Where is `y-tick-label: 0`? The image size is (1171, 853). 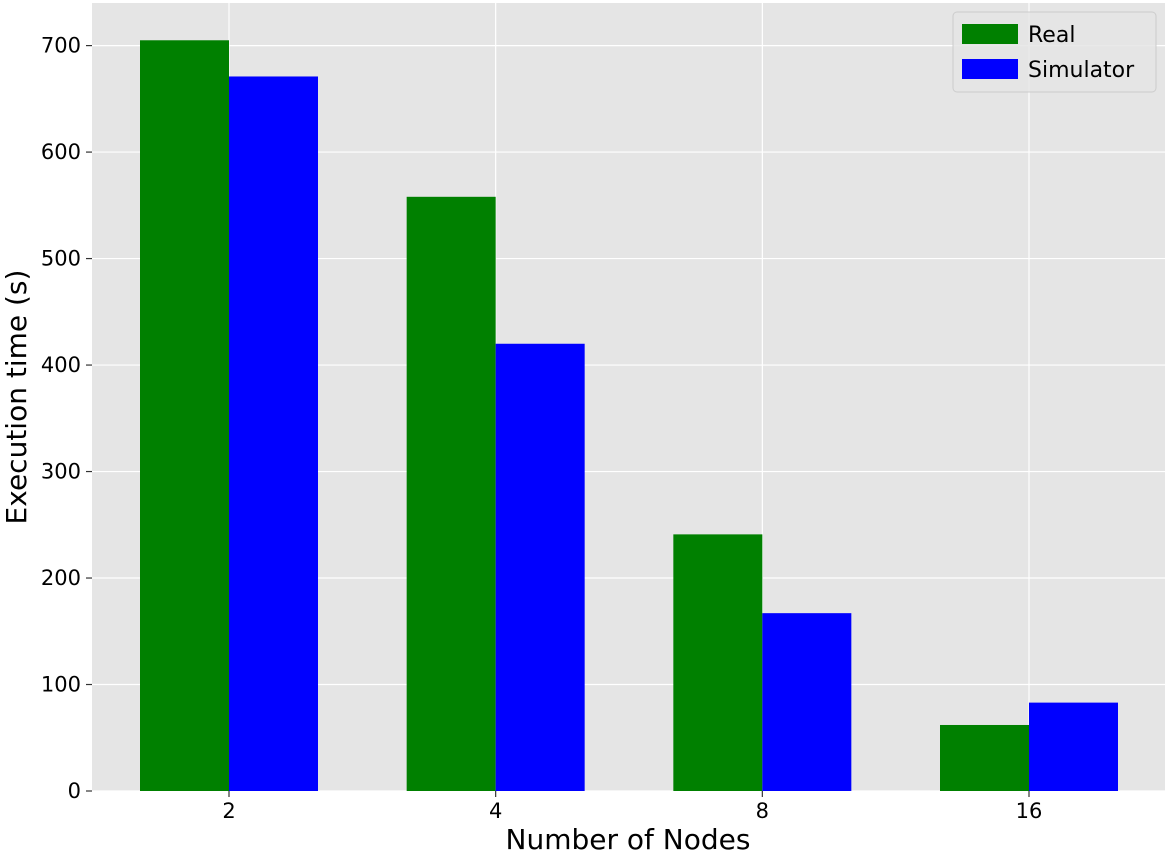
y-tick-label: 0 is located at coordinates (74, 791).